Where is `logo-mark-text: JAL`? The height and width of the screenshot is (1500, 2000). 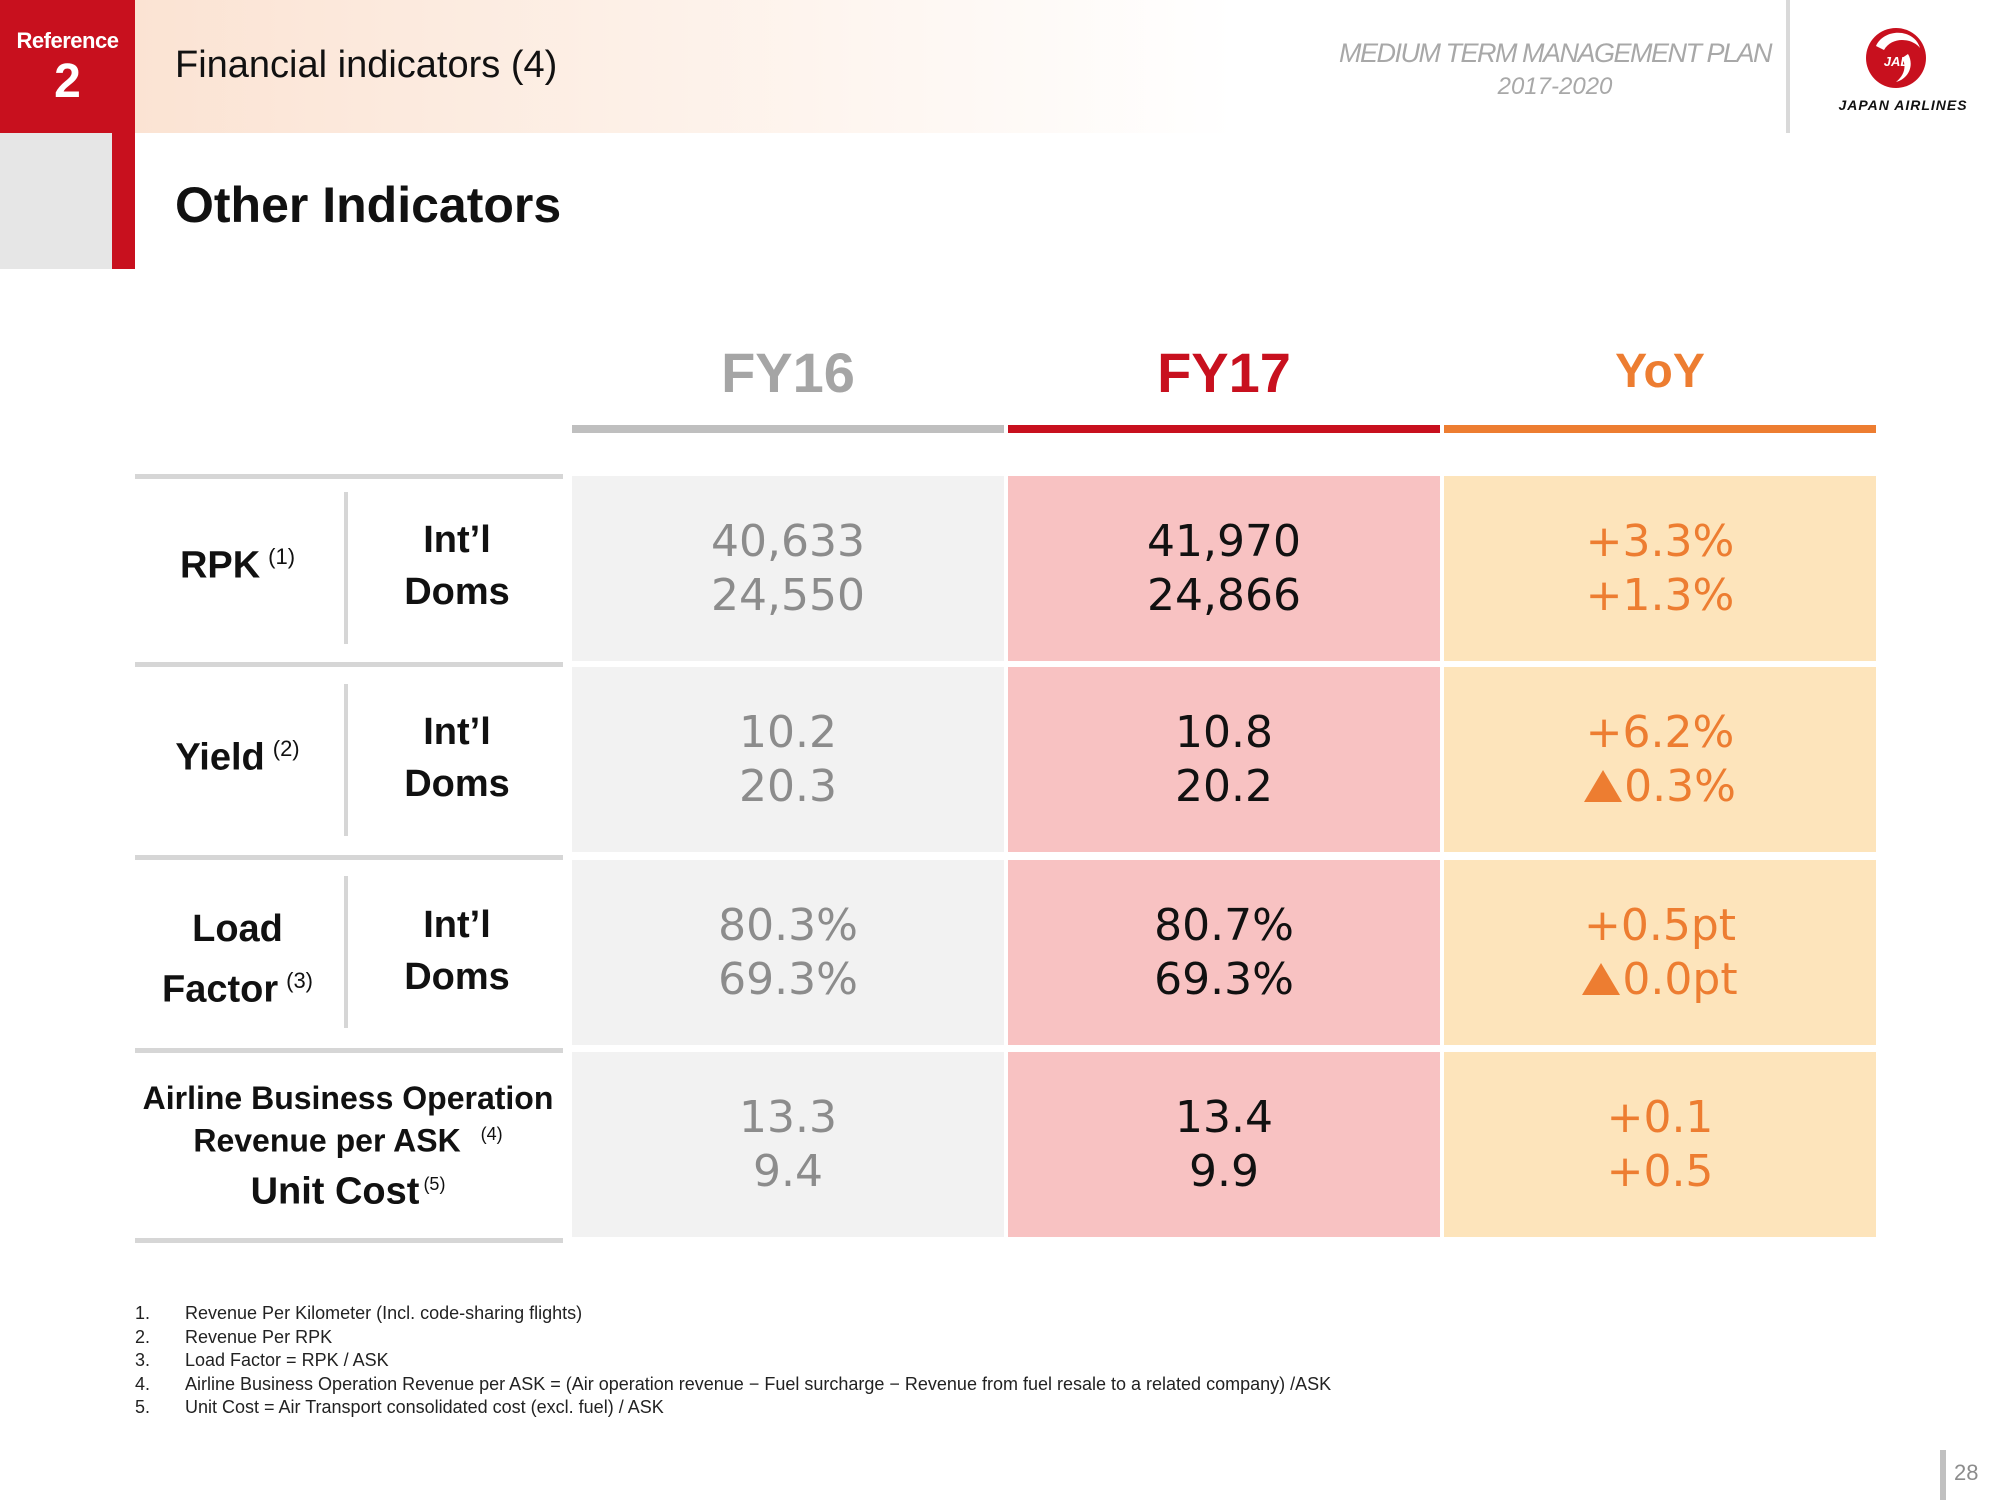
logo-mark-text: JAL is located at coordinates (1896, 61).